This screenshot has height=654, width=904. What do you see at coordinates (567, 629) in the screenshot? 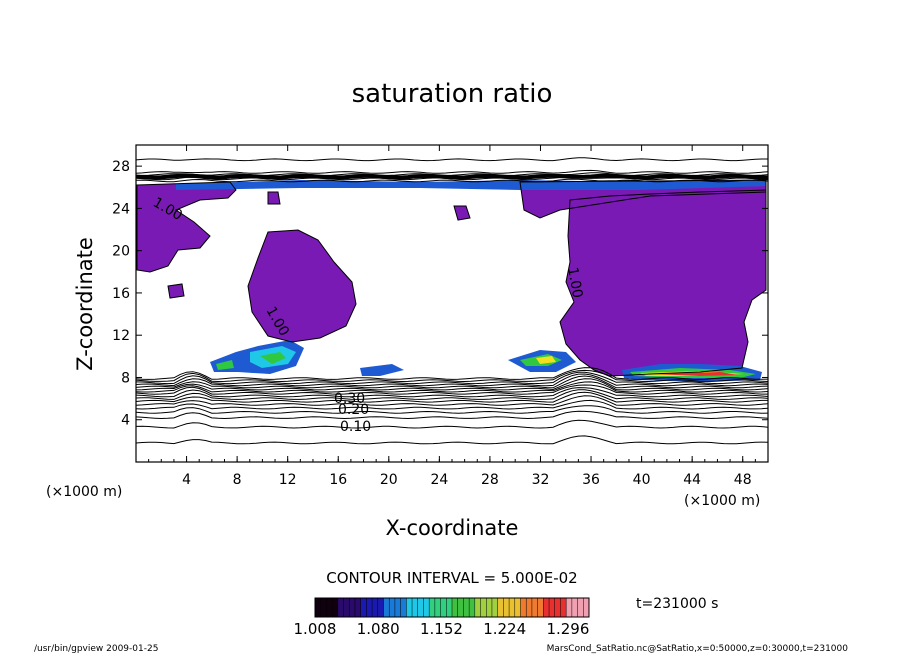
I see `colorbar-tick-label: 1.296` at bounding box center [567, 629].